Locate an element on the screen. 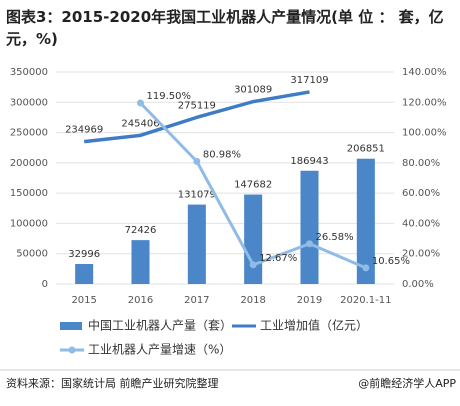 Image resolution: width=460 pixels, height=406 pixels. y-tick-label: 50000 is located at coordinates (32, 254).